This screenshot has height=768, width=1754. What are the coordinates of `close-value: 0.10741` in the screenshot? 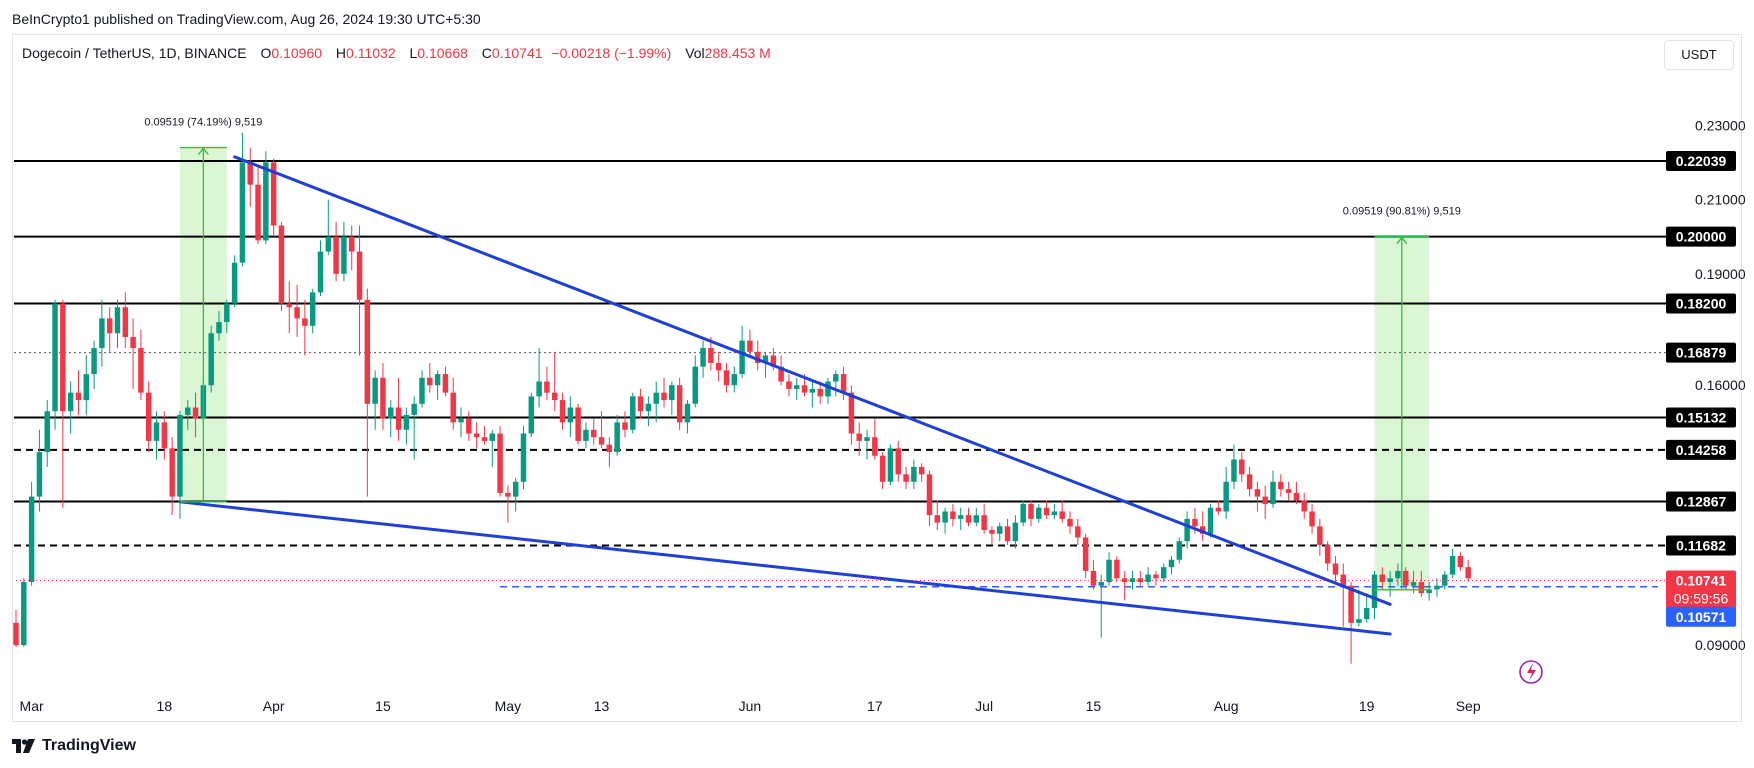 It's located at (517, 53).